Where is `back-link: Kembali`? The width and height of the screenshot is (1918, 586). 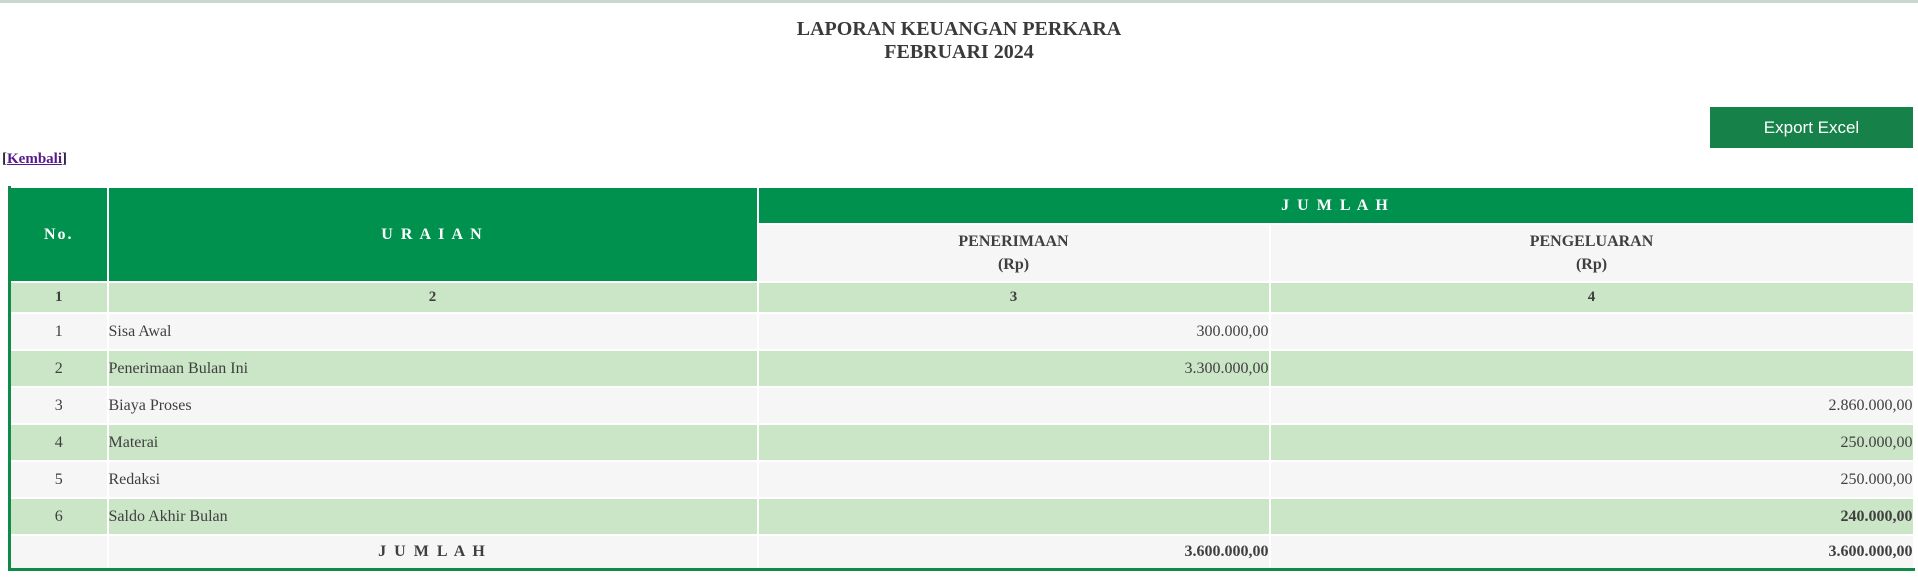 back-link: Kembali is located at coordinates (34, 159).